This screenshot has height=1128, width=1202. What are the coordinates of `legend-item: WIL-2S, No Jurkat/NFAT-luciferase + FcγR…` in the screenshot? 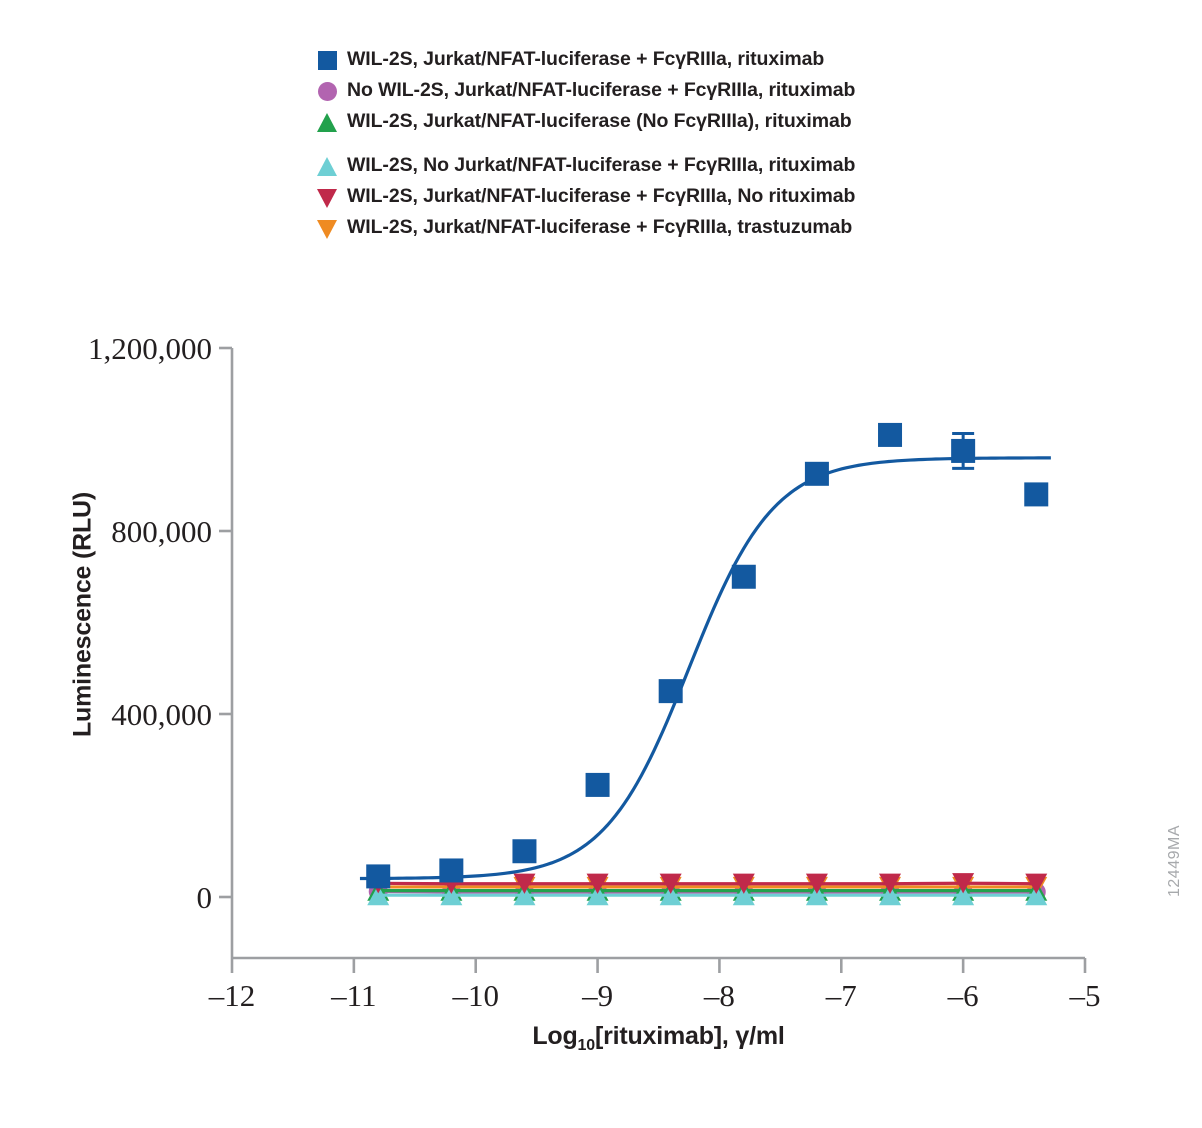 It's located at (696, 165).